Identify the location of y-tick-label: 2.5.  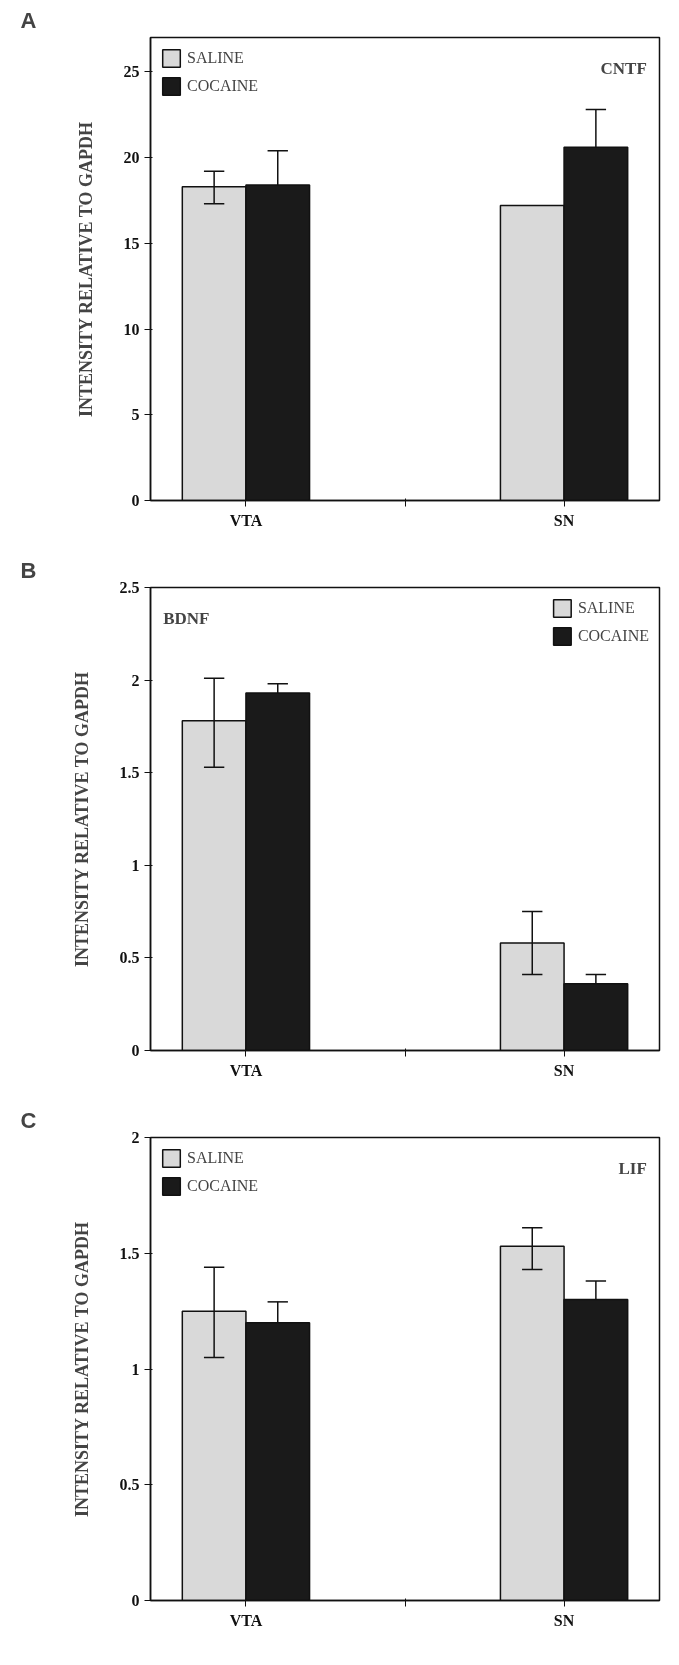
(129, 587).